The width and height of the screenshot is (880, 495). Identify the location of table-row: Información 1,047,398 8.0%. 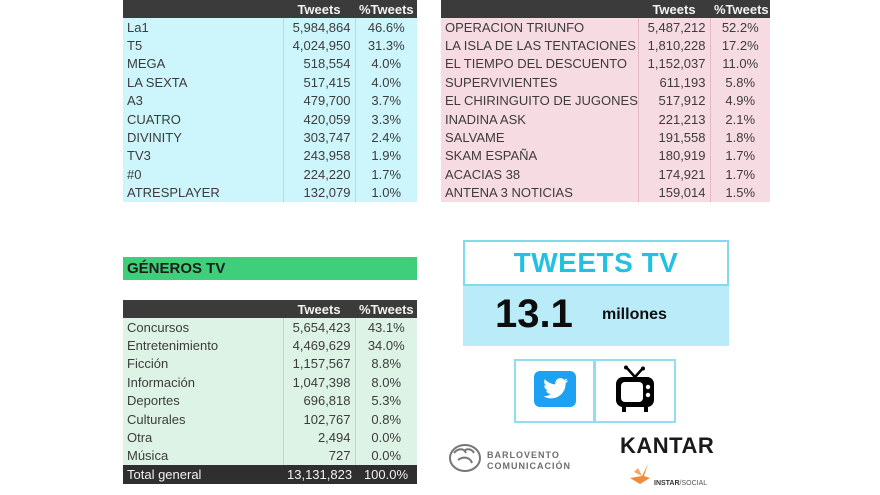
(270, 382).